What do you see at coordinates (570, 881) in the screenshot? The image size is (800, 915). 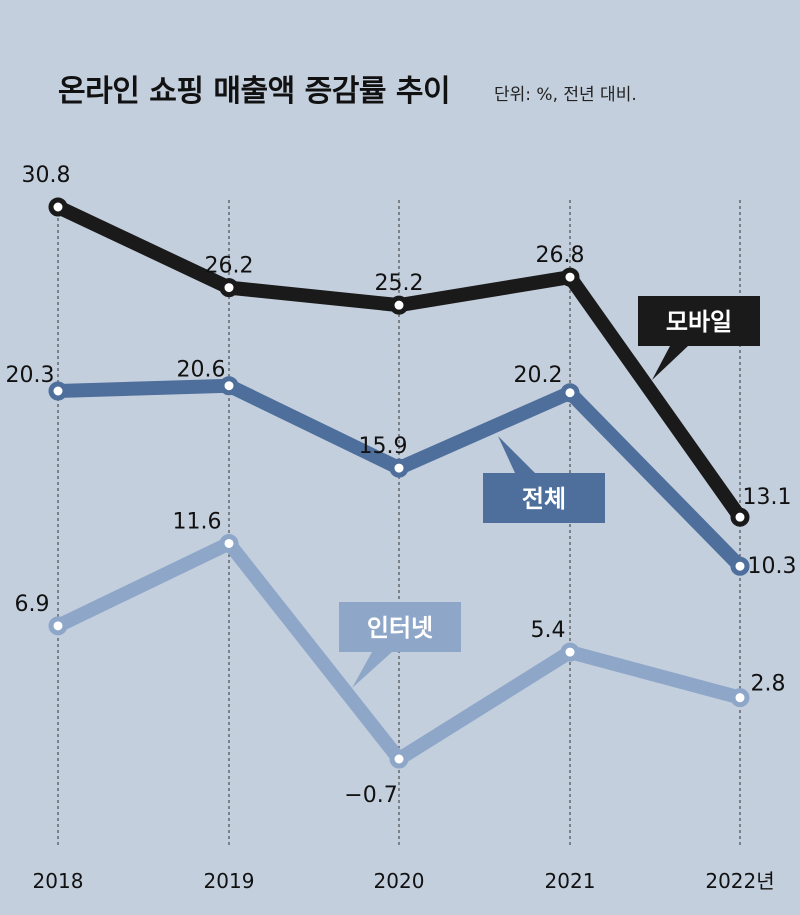 I see `x-tick-label: 2021` at bounding box center [570, 881].